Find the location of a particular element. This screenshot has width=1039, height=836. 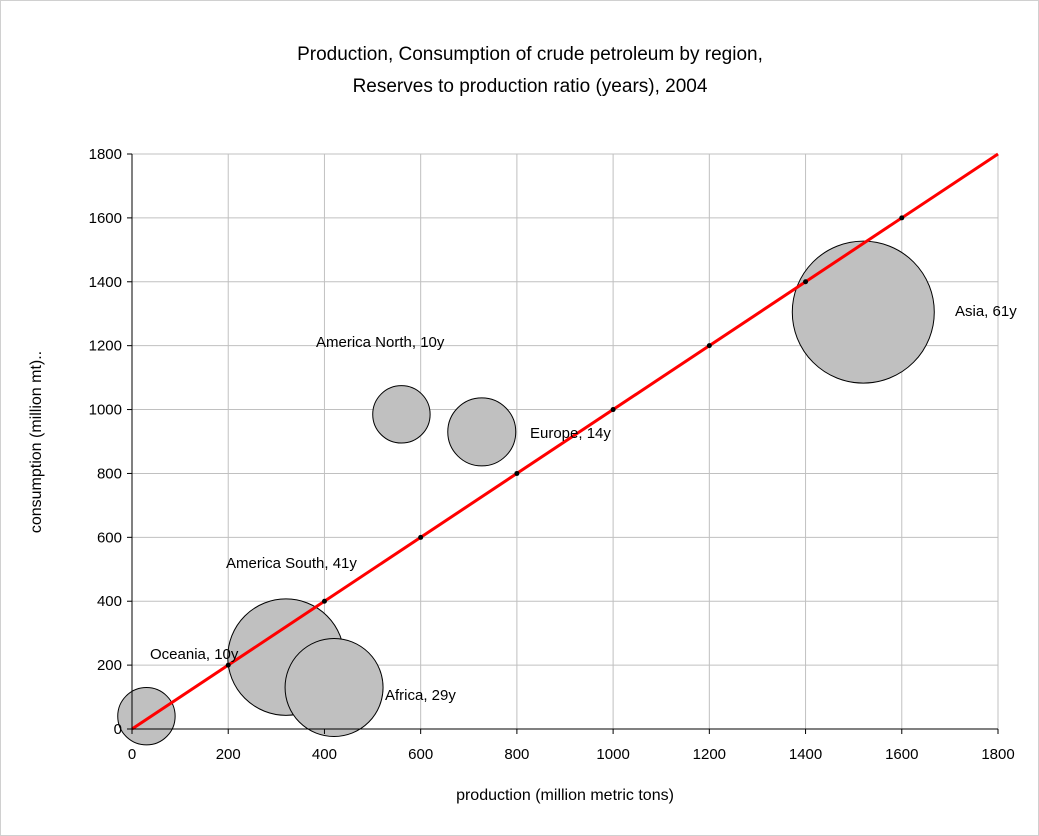

y-tick-label: 400 is located at coordinates (109, 601).